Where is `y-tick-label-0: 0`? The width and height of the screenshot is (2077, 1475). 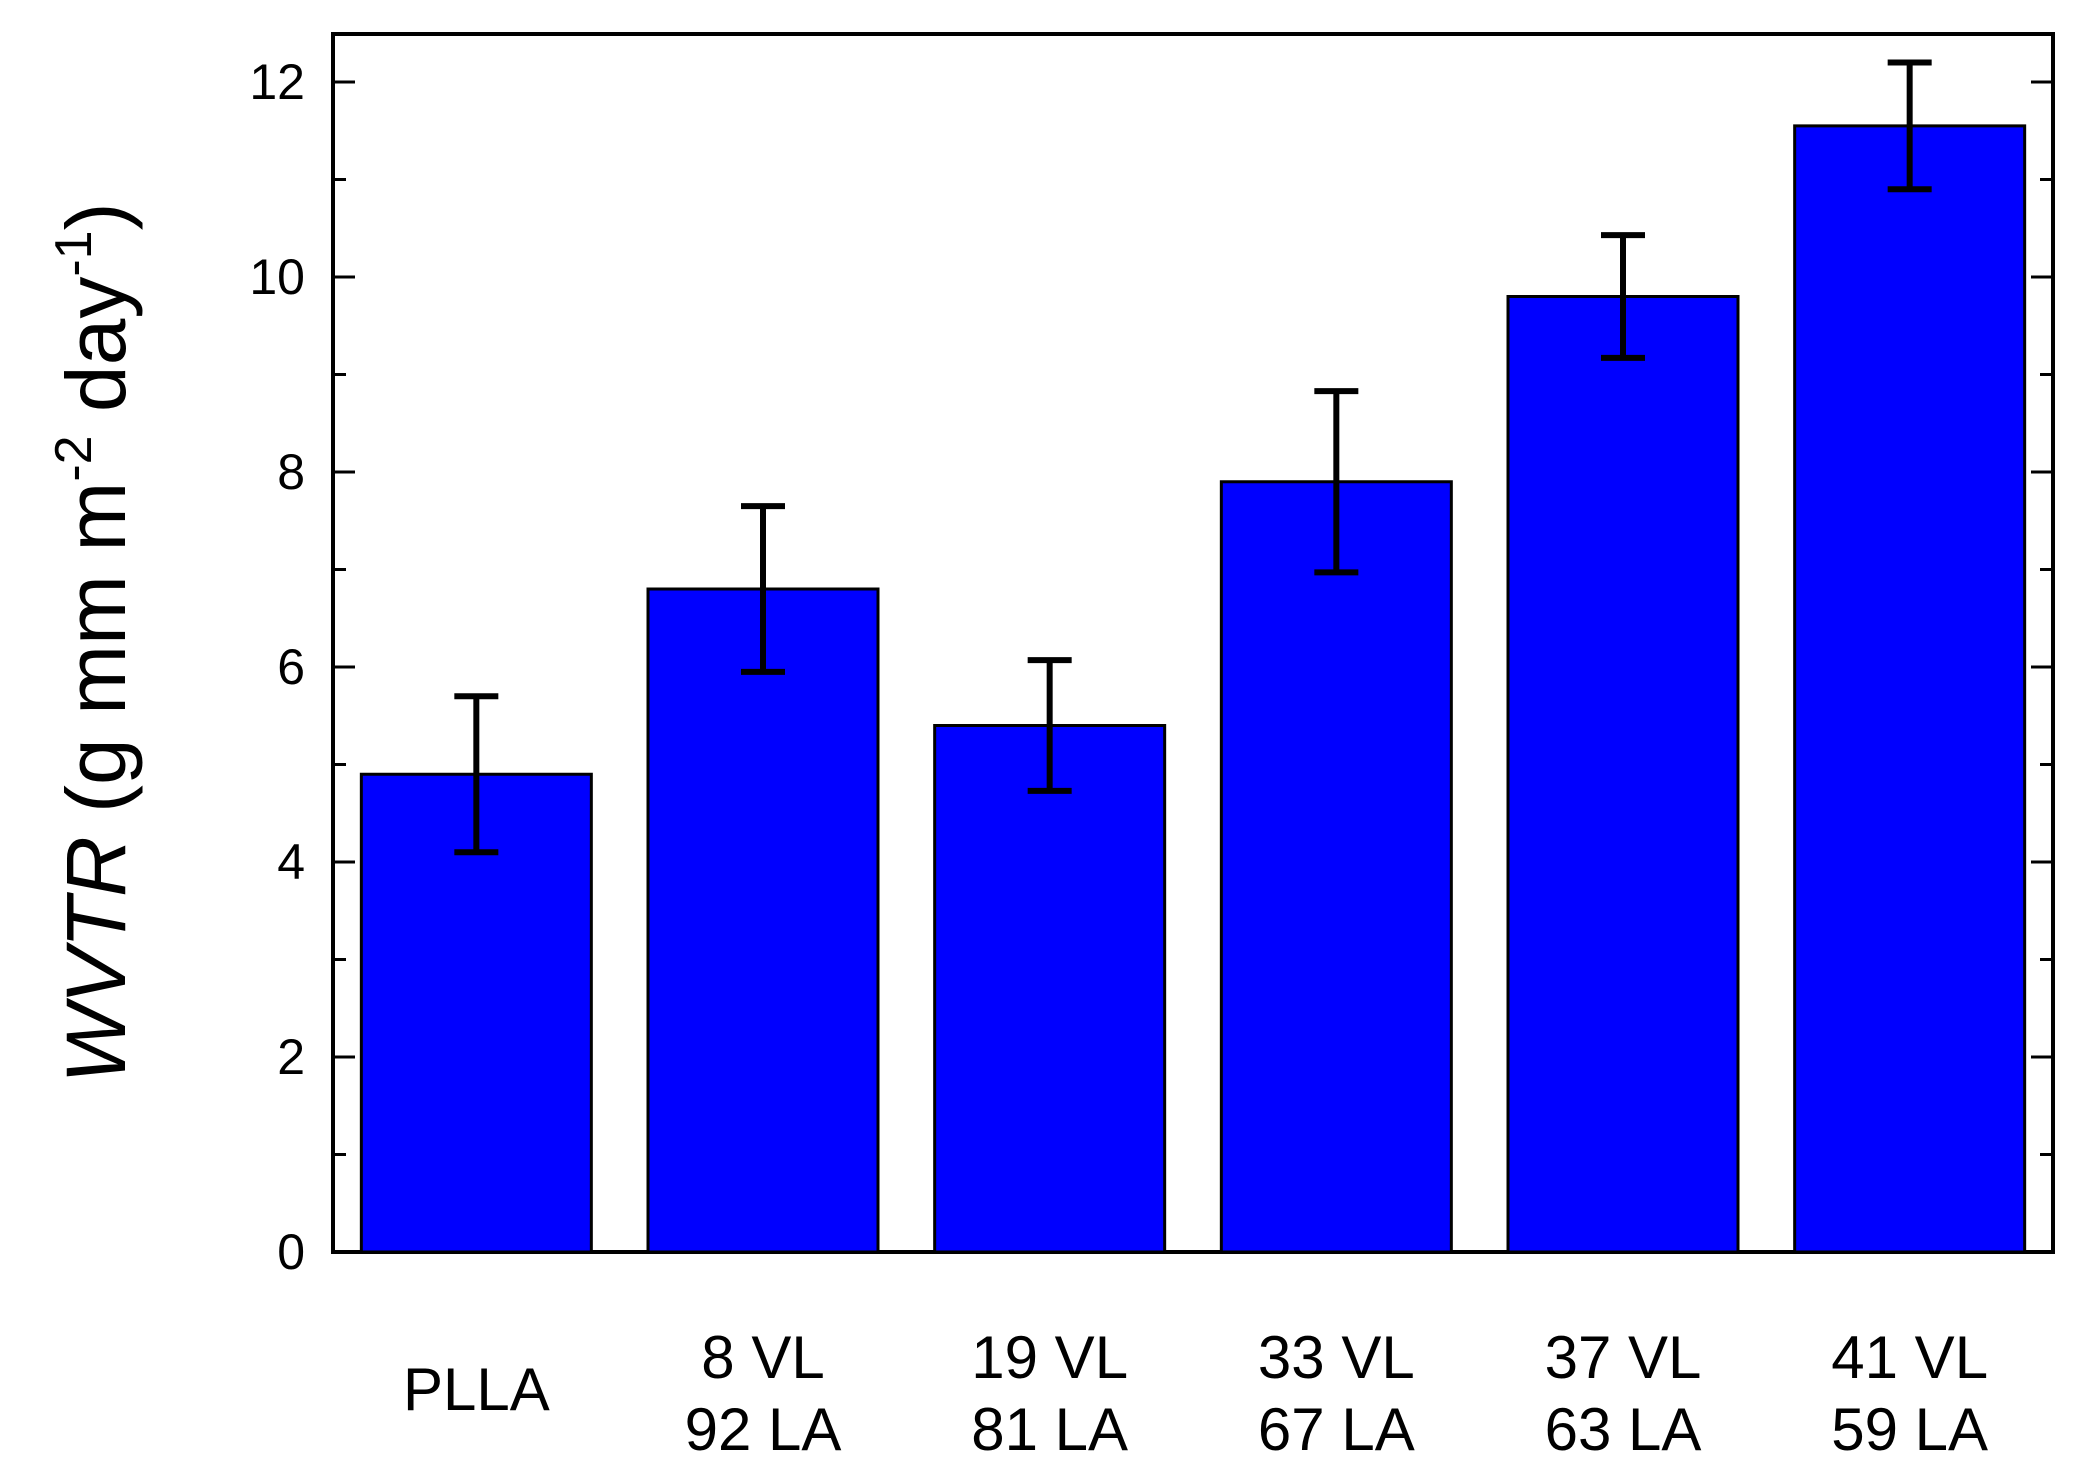 y-tick-label-0: 0 is located at coordinates (291, 1252).